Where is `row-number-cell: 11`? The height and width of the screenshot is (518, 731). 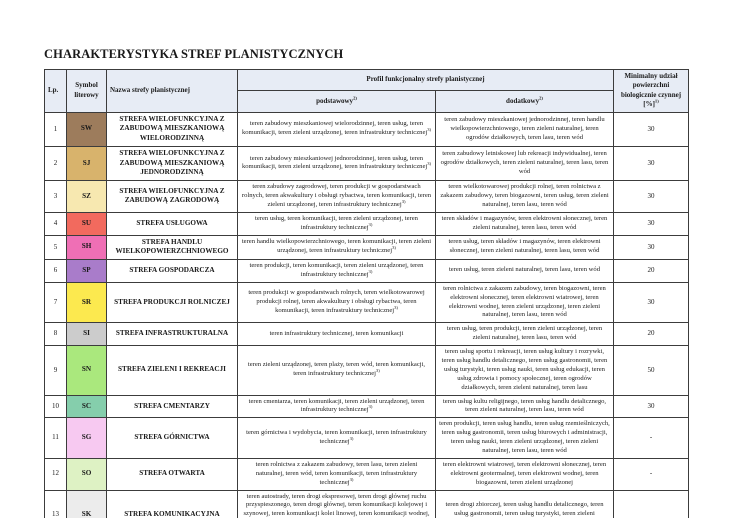
row-number-cell: 11 is located at coordinates (55, 438).